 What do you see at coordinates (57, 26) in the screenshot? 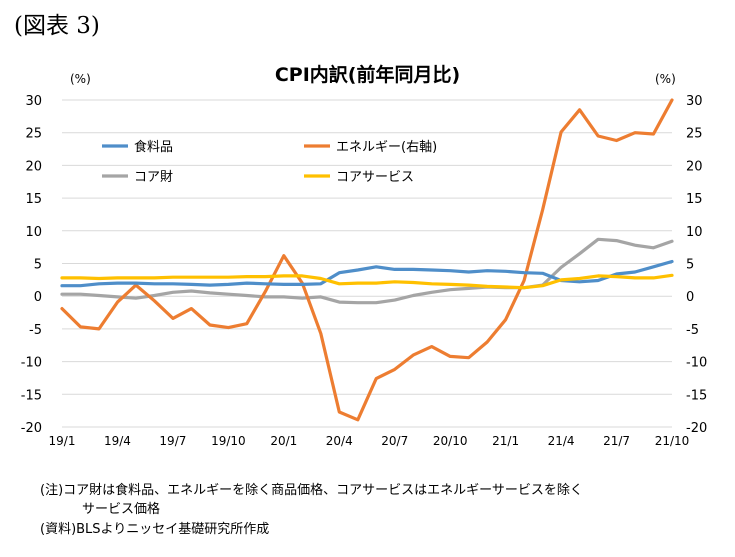
I see `figure-label: (図表 3)` at bounding box center [57, 26].